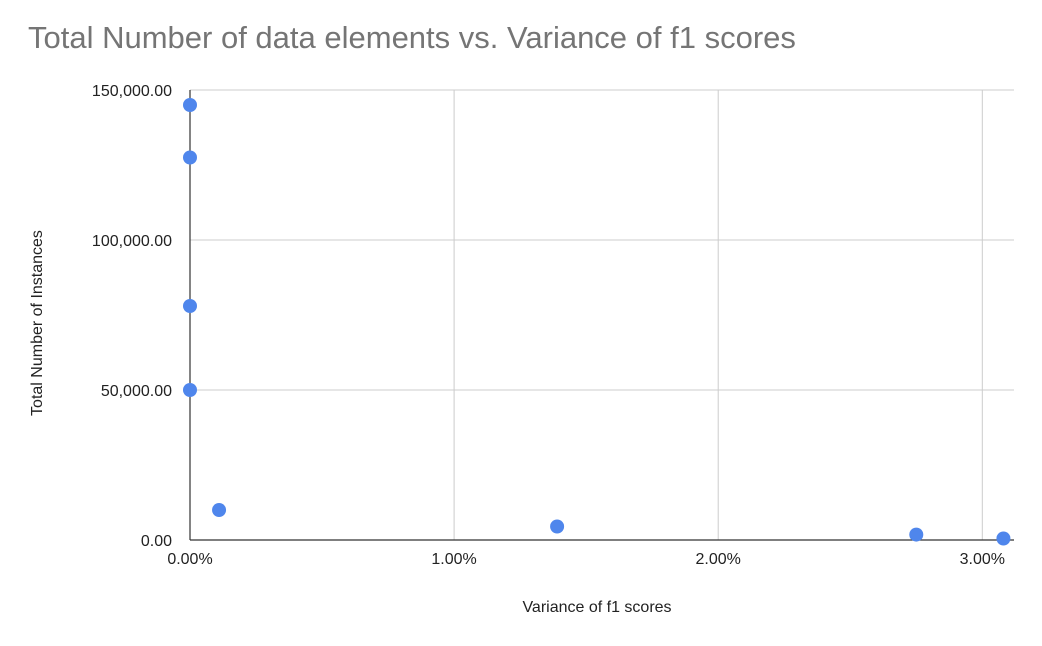  I want to click on x-tick-label: 2.00%, so click(718, 559).